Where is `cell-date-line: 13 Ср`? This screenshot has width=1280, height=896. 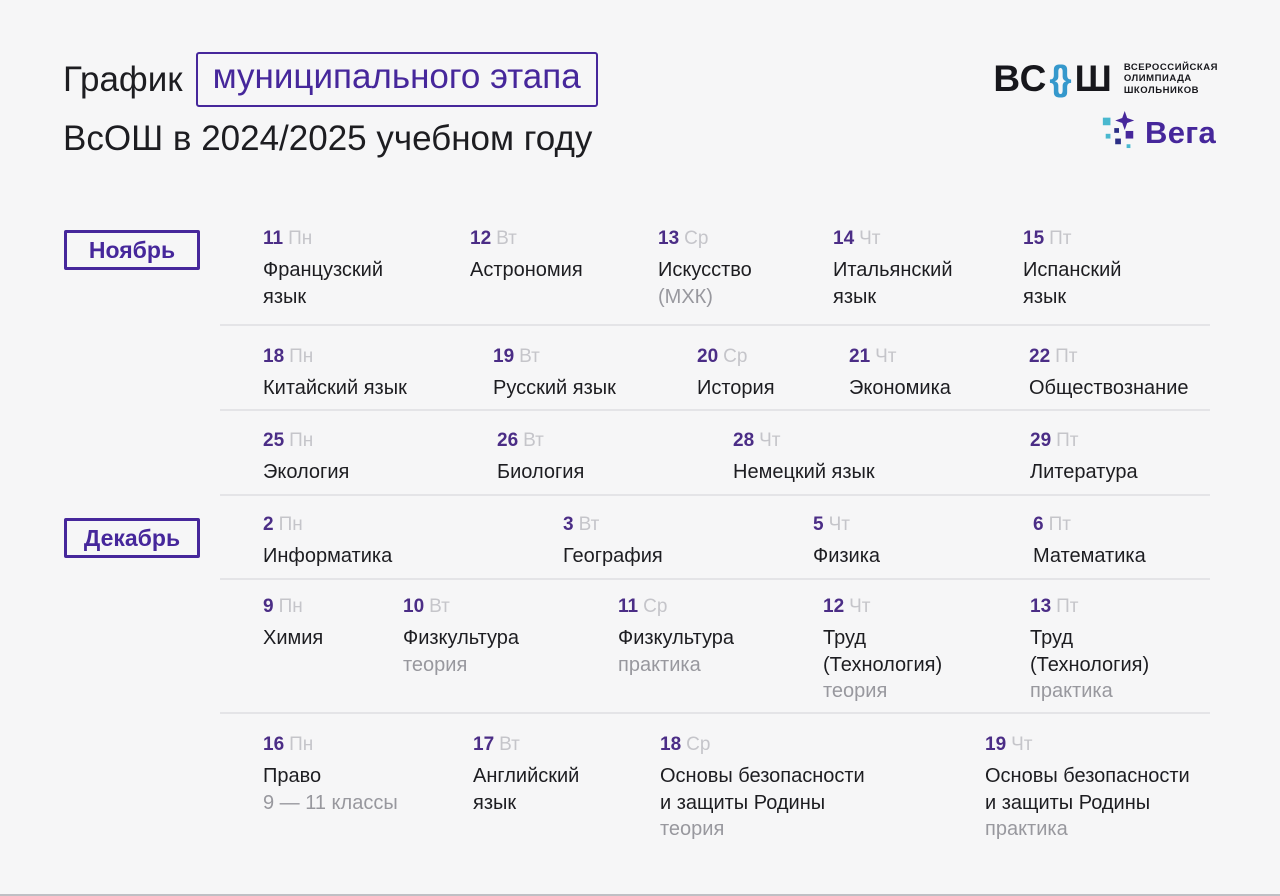 cell-date-line: 13 Ср is located at coordinates (705, 239).